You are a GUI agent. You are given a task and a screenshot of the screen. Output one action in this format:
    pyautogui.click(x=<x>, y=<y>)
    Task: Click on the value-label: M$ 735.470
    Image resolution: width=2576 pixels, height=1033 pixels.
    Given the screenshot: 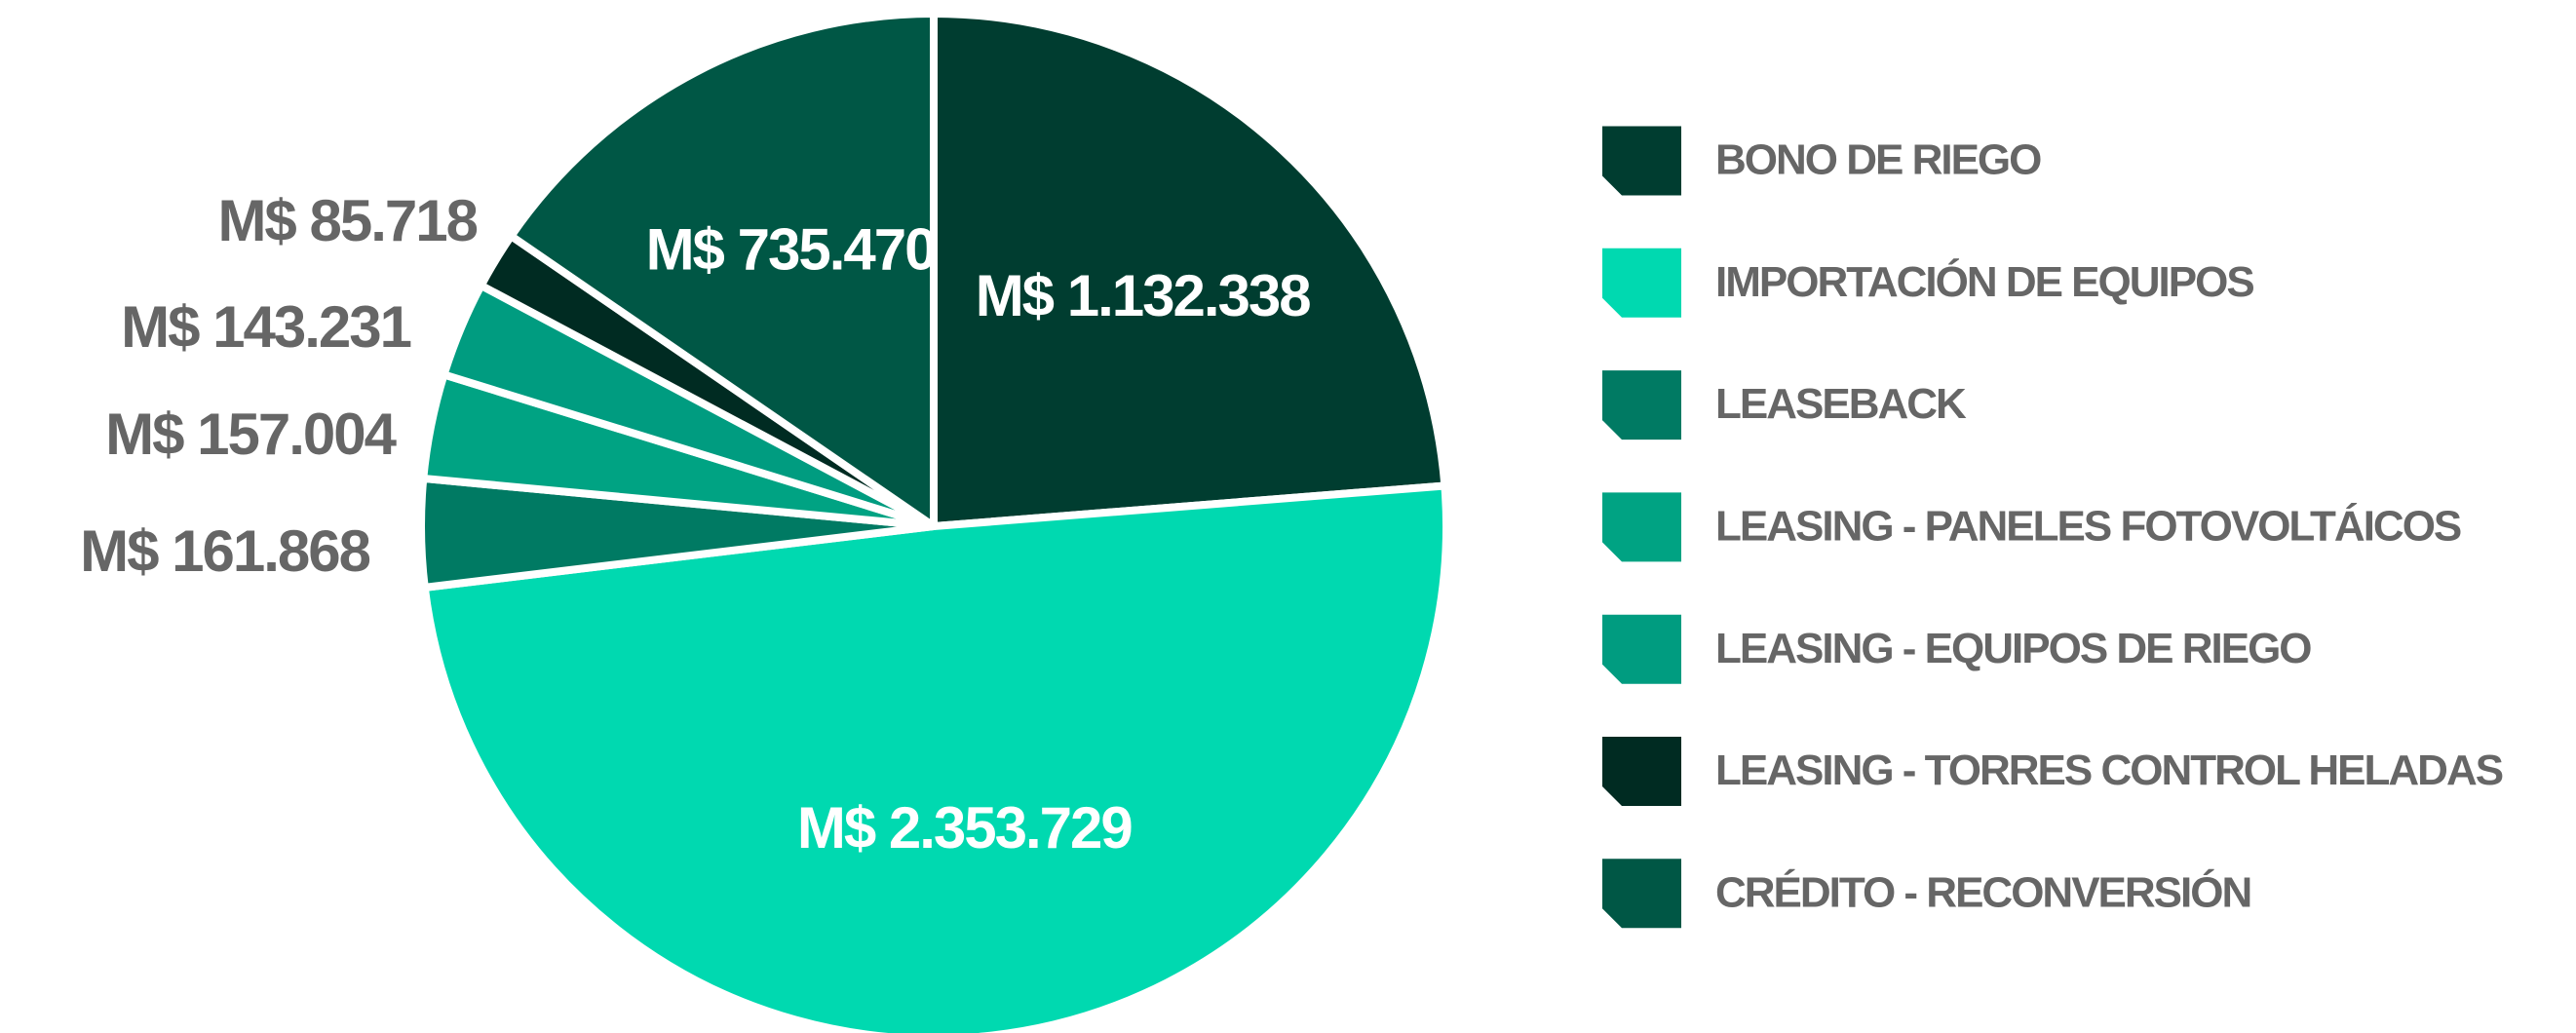 What is the action you would take?
    pyautogui.click(x=791, y=250)
    